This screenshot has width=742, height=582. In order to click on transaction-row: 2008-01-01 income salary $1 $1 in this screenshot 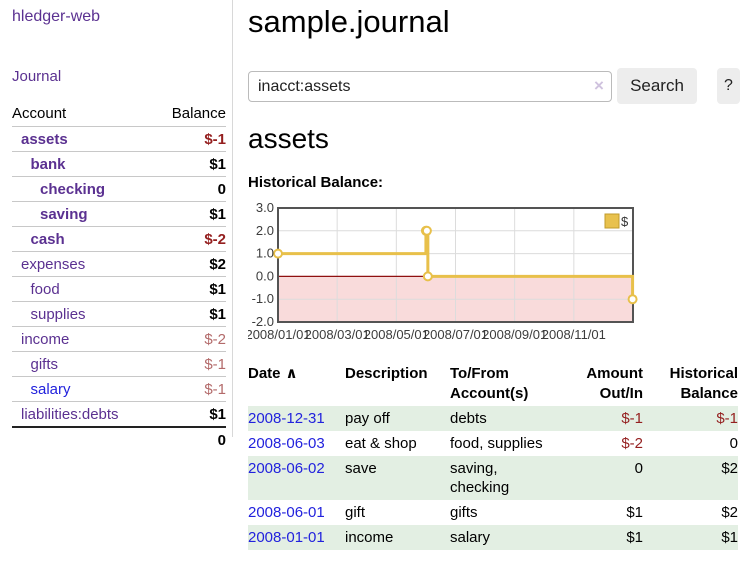, I will do `click(493, 537)`.